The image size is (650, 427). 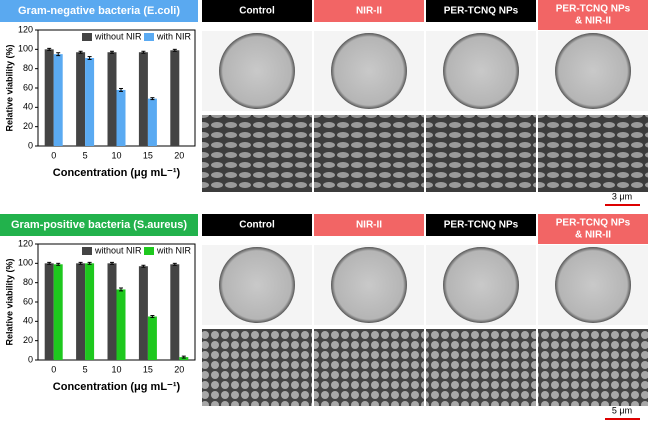 What do you see at coordinates (85, 155) in the screenshot?
I see `x-tick-label: 5` at bounding box center [85, 155].